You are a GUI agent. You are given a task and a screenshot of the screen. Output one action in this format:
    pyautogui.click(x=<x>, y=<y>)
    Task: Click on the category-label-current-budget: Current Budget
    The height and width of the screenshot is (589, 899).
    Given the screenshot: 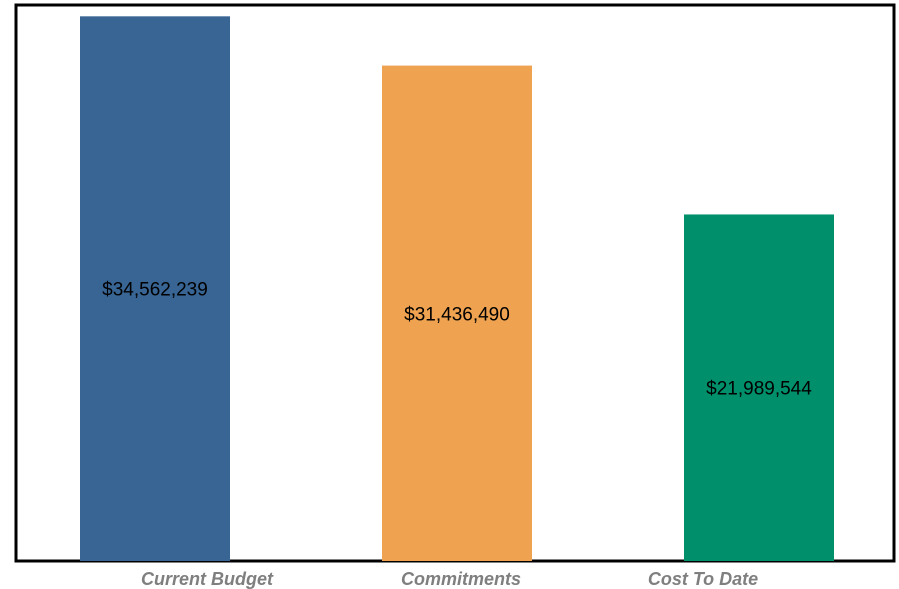 What is the action you would take?
    pyautogui.click(x=207, y=579)
    